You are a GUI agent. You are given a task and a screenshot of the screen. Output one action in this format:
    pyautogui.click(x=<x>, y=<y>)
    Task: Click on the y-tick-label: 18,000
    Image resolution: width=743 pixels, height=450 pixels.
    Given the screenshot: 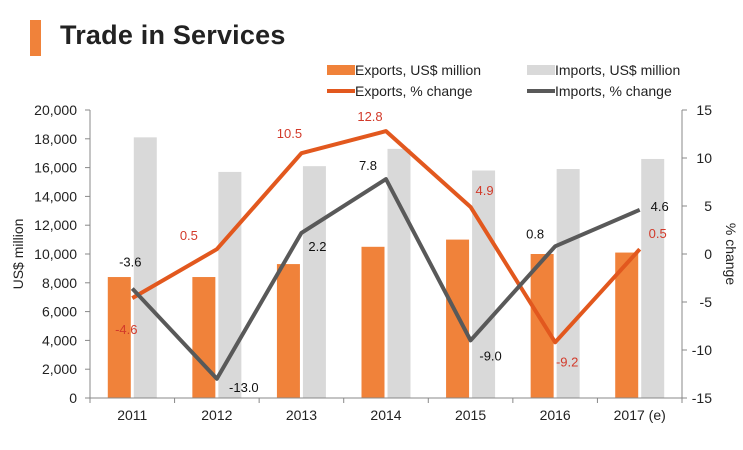 What is the action you would take?
    pyautogui.click(x=55, y=139)
    